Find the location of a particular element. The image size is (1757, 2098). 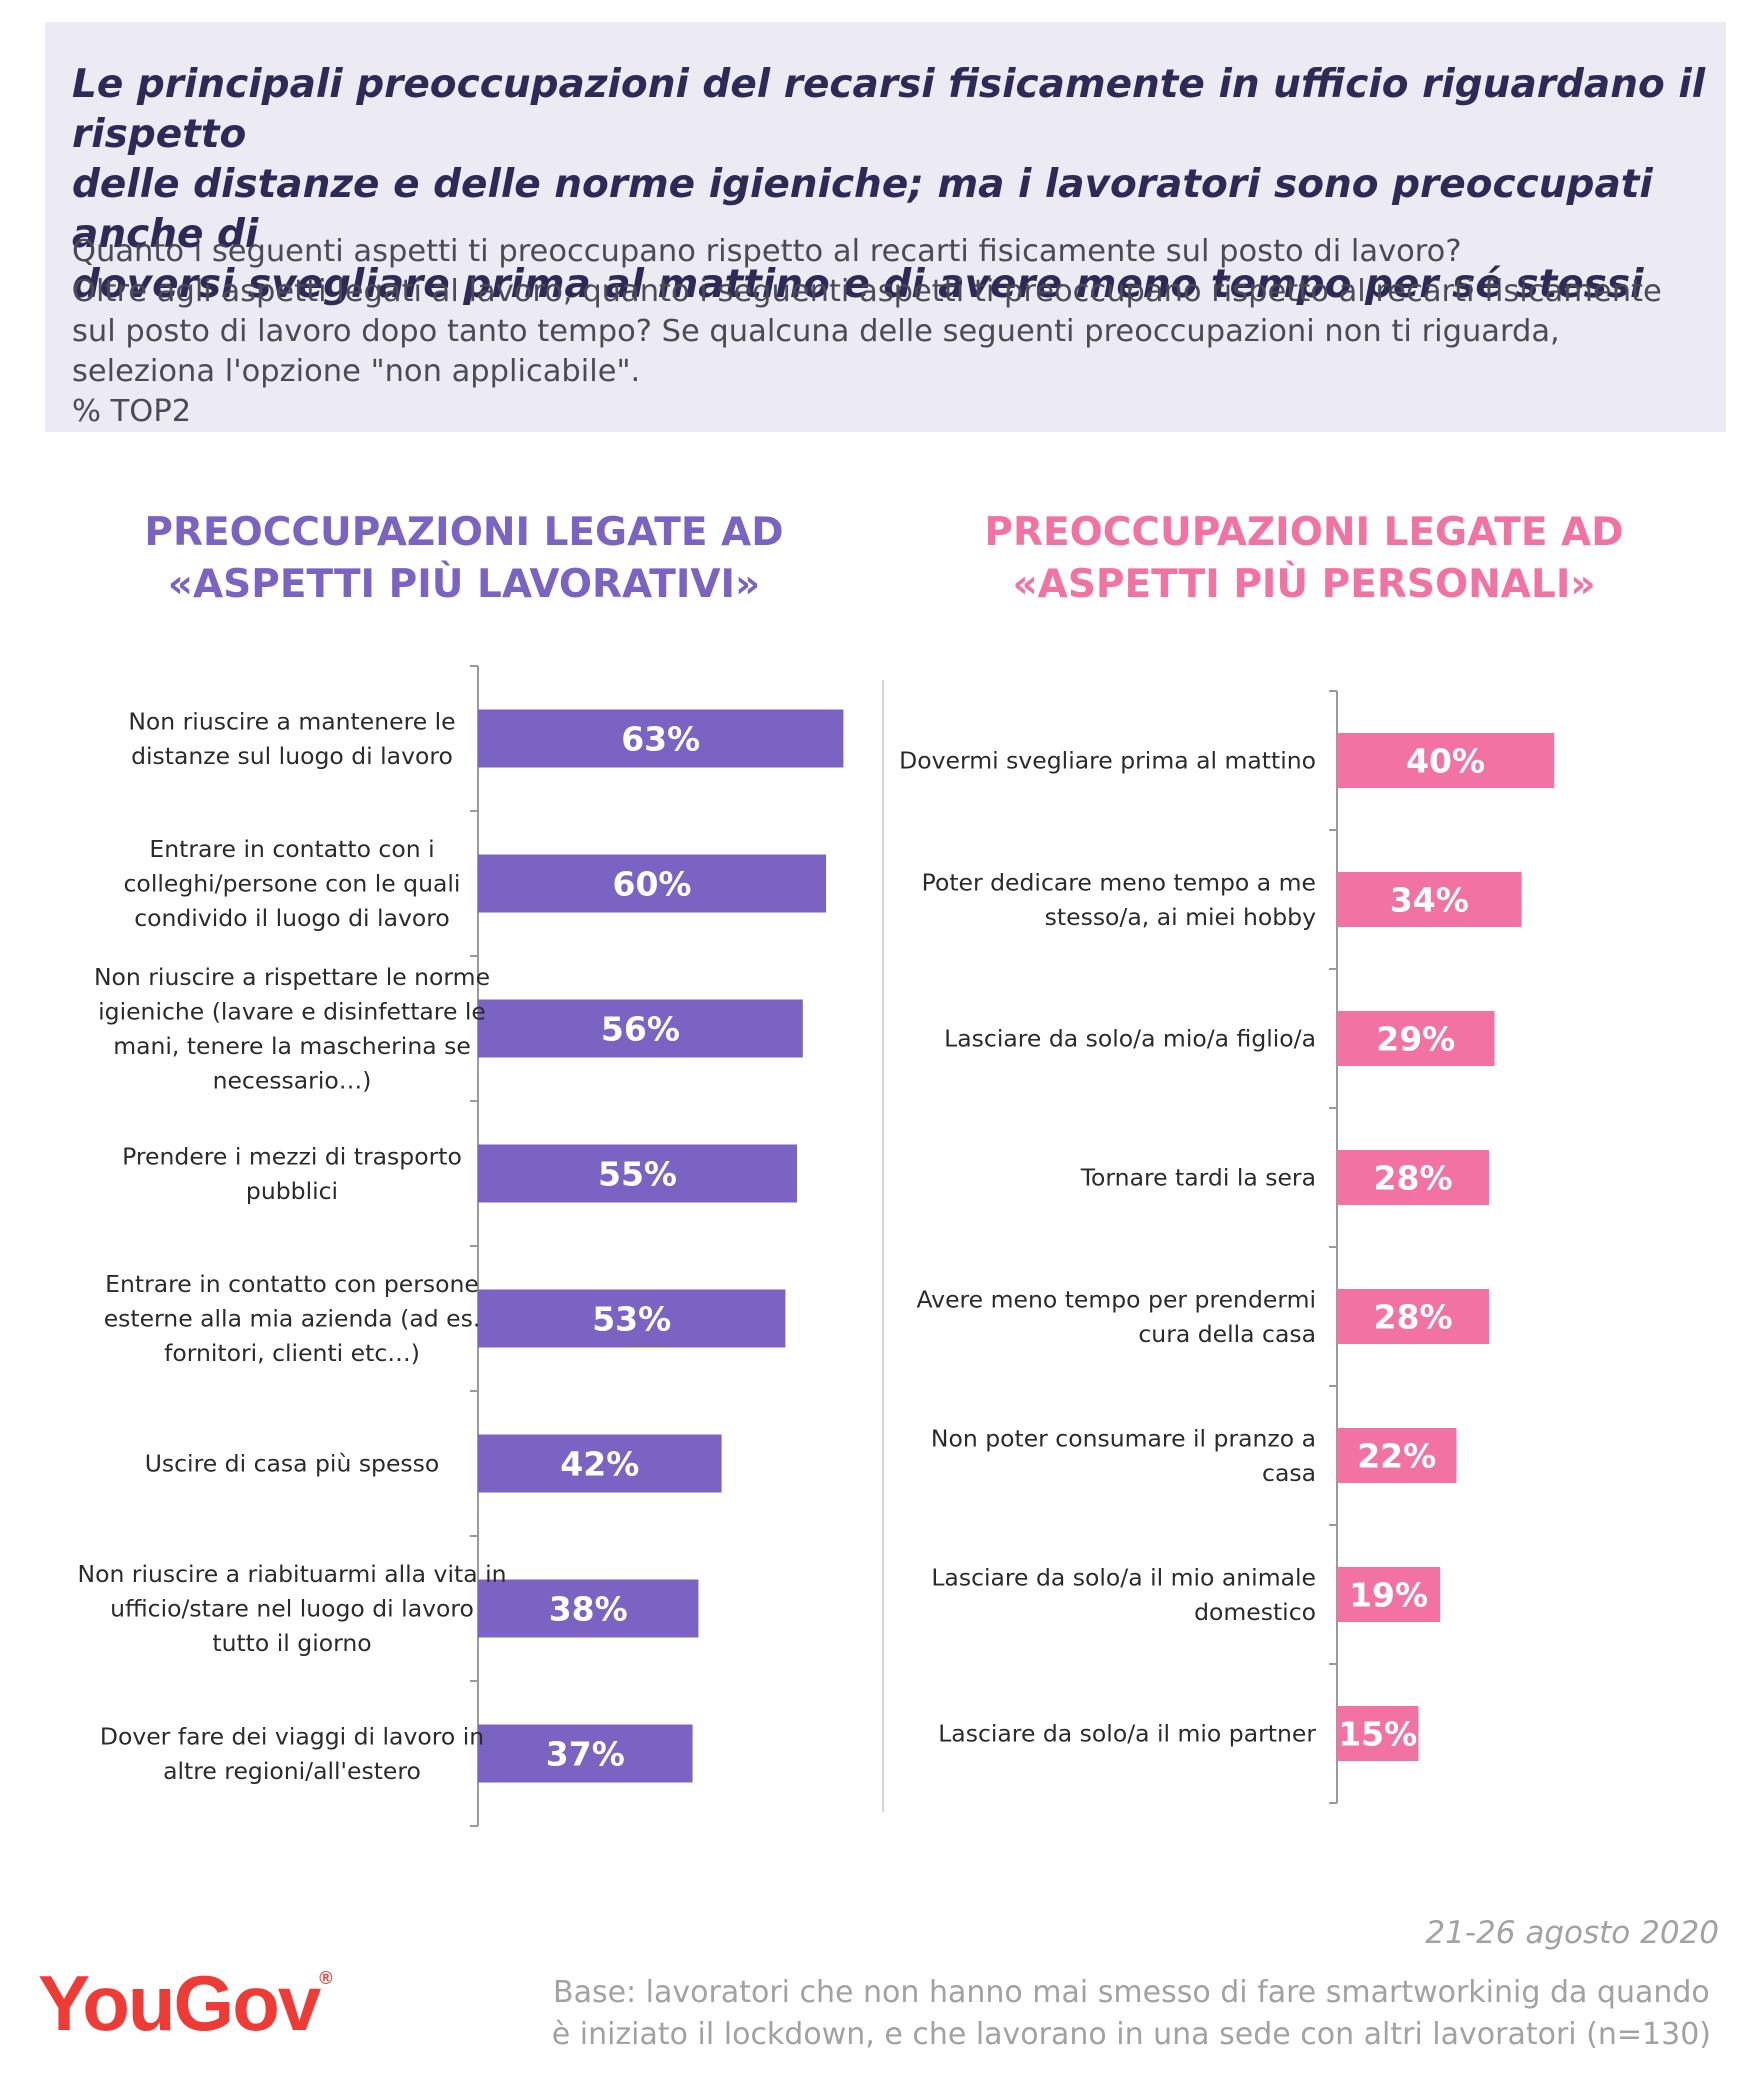

category-label: Non riuscire a mantenere le is located at coordinates (291, 721).